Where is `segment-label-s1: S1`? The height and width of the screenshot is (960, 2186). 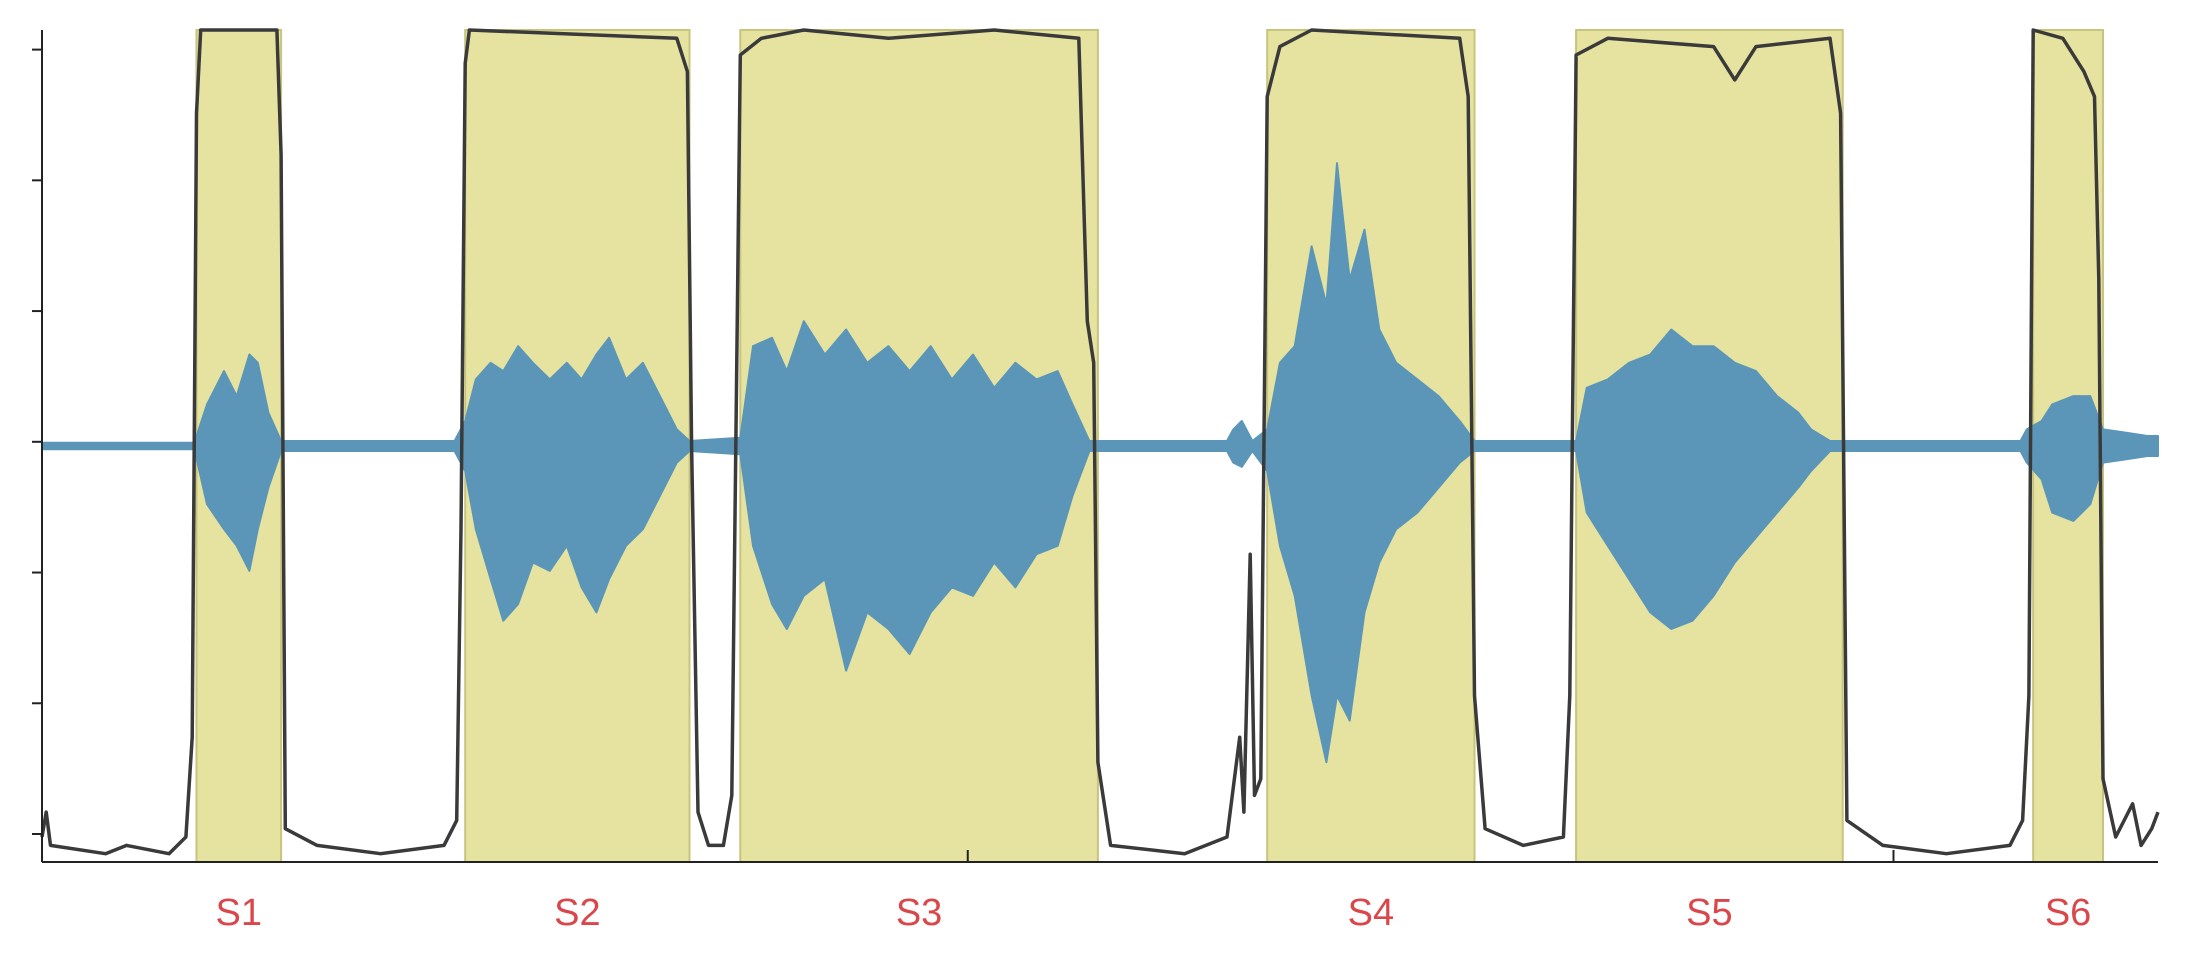
segment-label-s1: S1 is located at coordinates (239, 913).